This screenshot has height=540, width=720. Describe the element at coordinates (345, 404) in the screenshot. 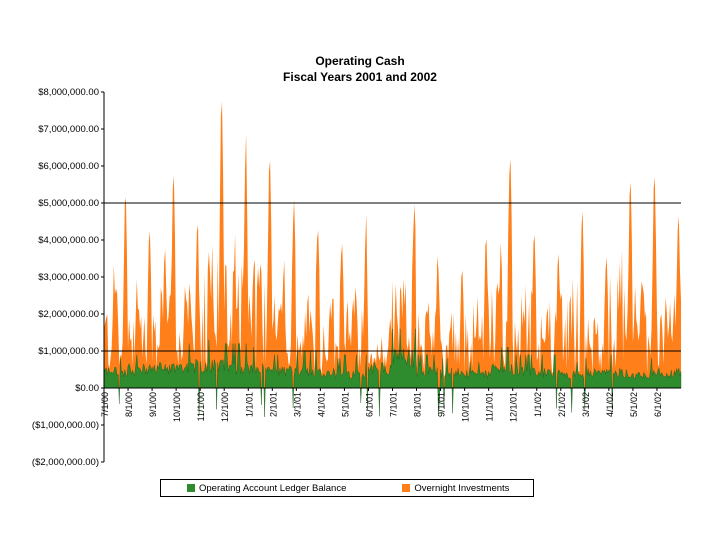

I see `x-tick-label: 5/1/01` at that location.